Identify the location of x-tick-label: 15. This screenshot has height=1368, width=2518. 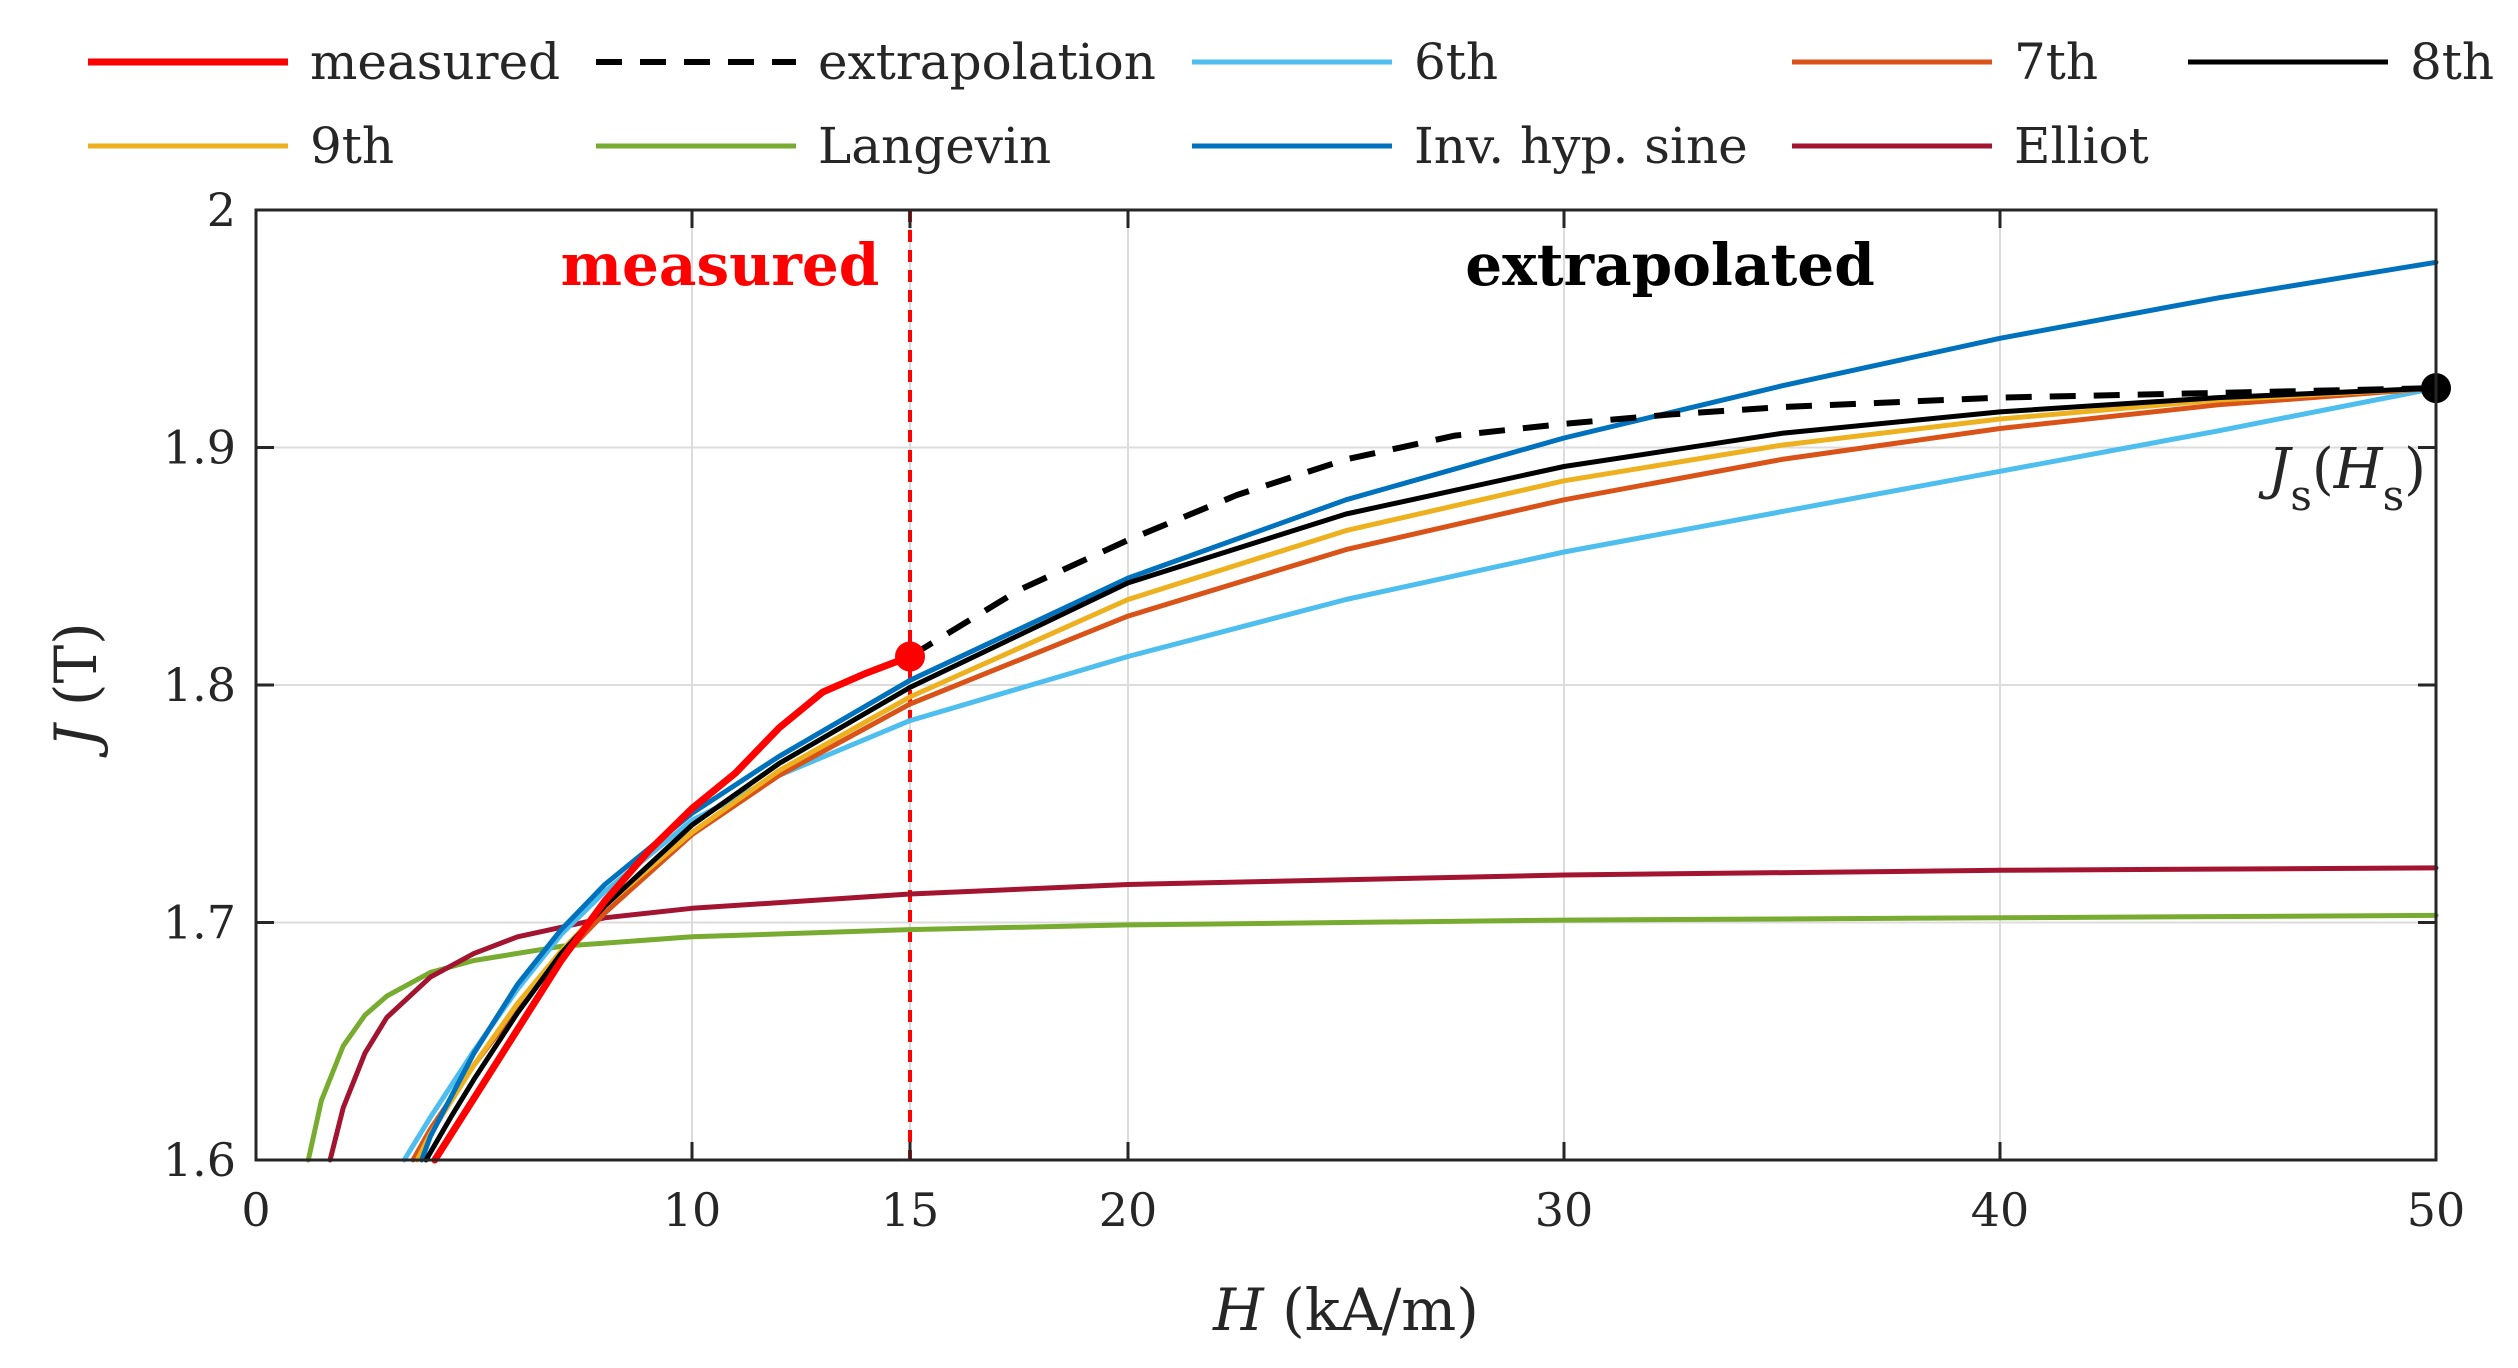
(910, 1210).